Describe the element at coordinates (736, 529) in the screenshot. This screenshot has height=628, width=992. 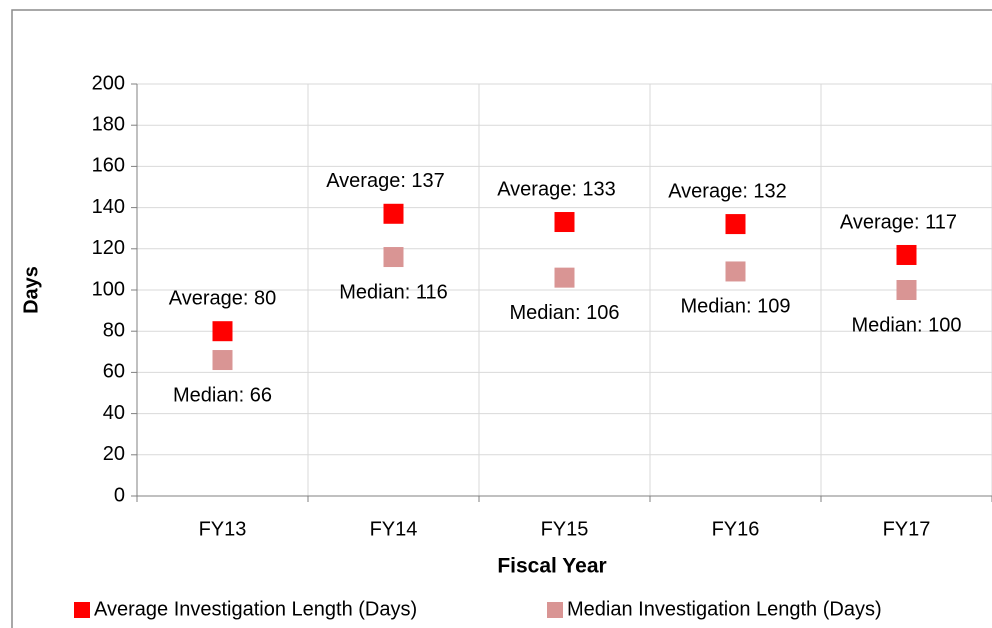
I see `x-tick-label: FY16` at that location.